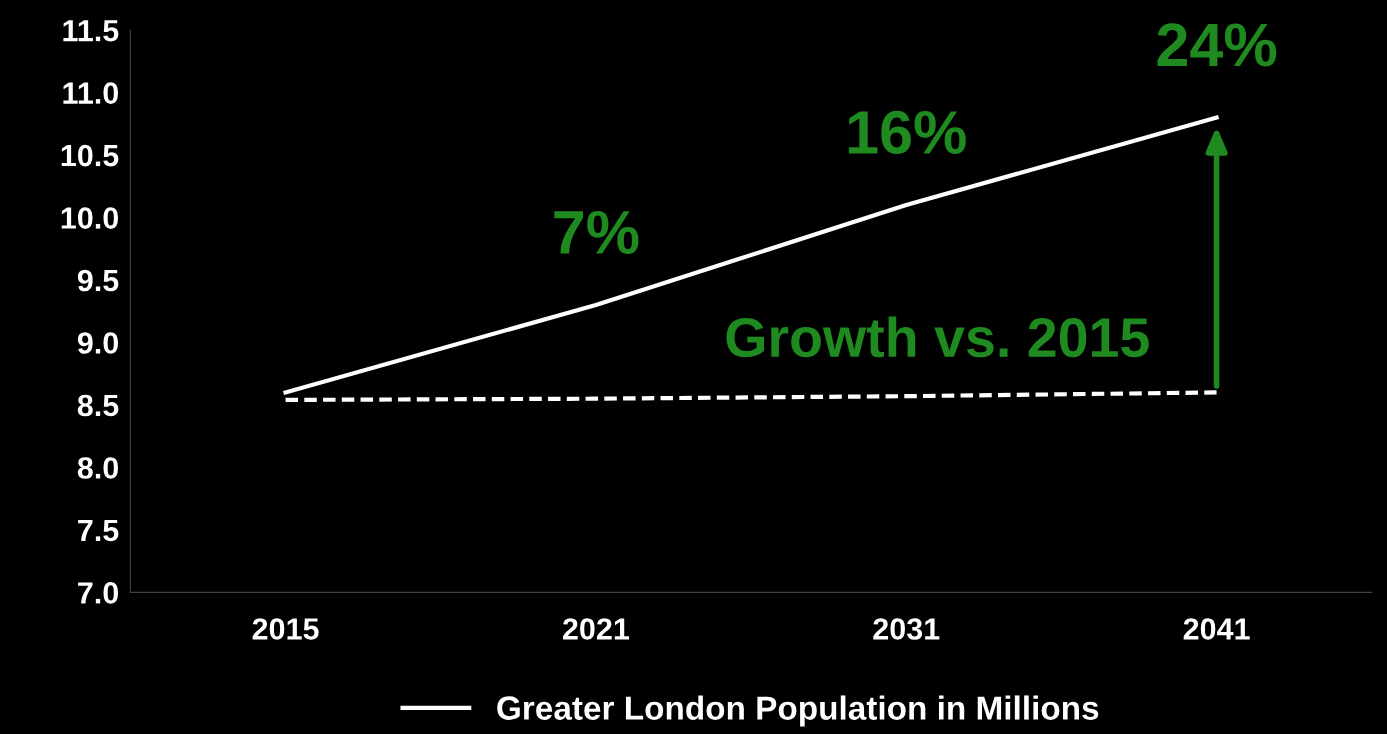 This screenshot has width=1387, height=734. I want to click on y-tick-label: 9.5, so click(98, 280).